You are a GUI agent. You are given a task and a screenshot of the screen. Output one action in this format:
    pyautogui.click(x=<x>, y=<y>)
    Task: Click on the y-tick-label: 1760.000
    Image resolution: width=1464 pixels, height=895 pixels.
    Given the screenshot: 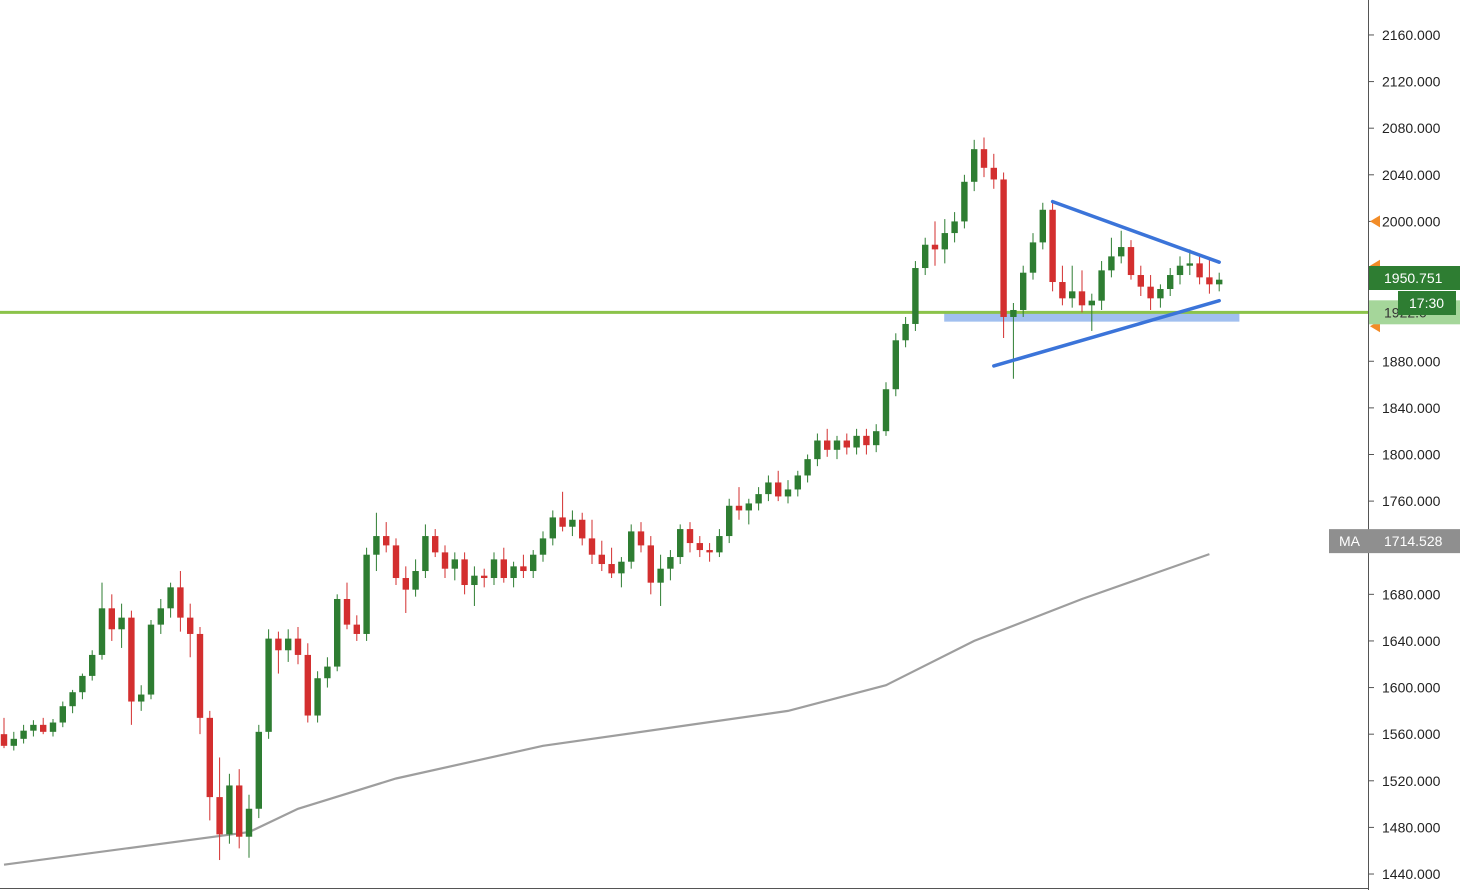 What is the action you would take?
    pyautogui.click(x=1411, y=501)
    